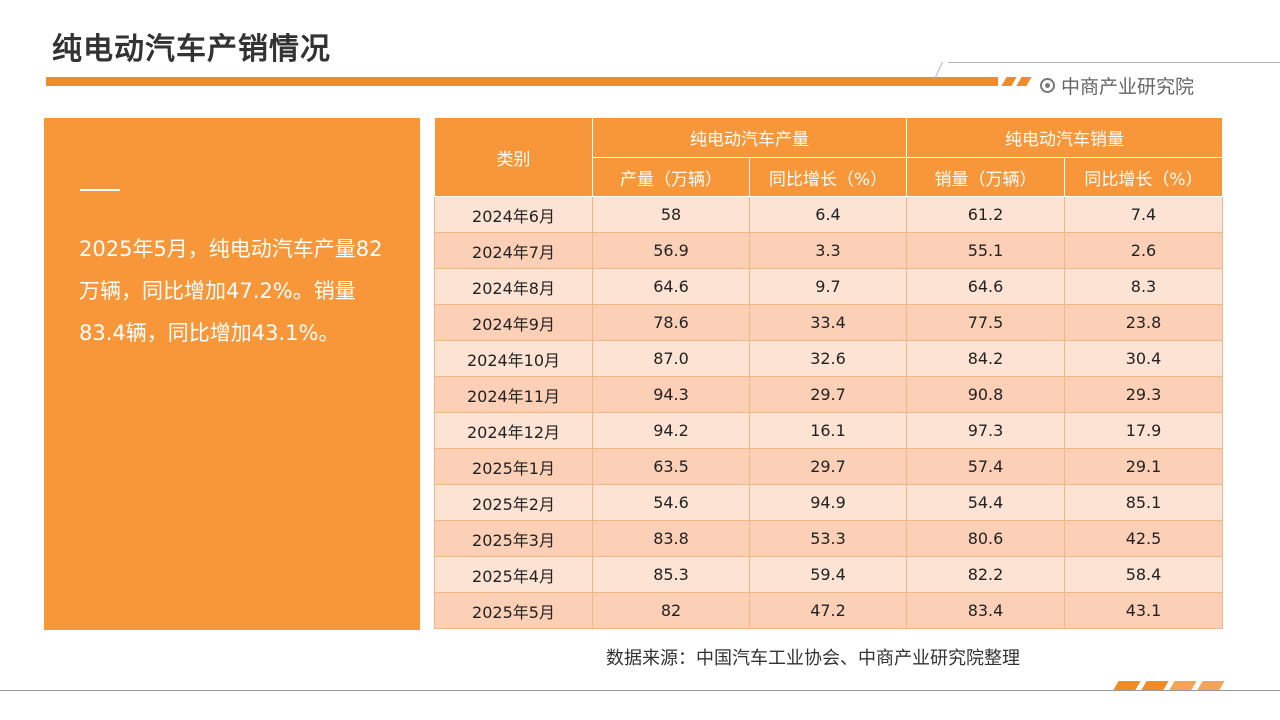 This screenshot has width=1280, height=720. What do you see at coordinates (985, 322) in the screenshot?
I see `table-cell: 77.5` at bounding box center [985, 322].